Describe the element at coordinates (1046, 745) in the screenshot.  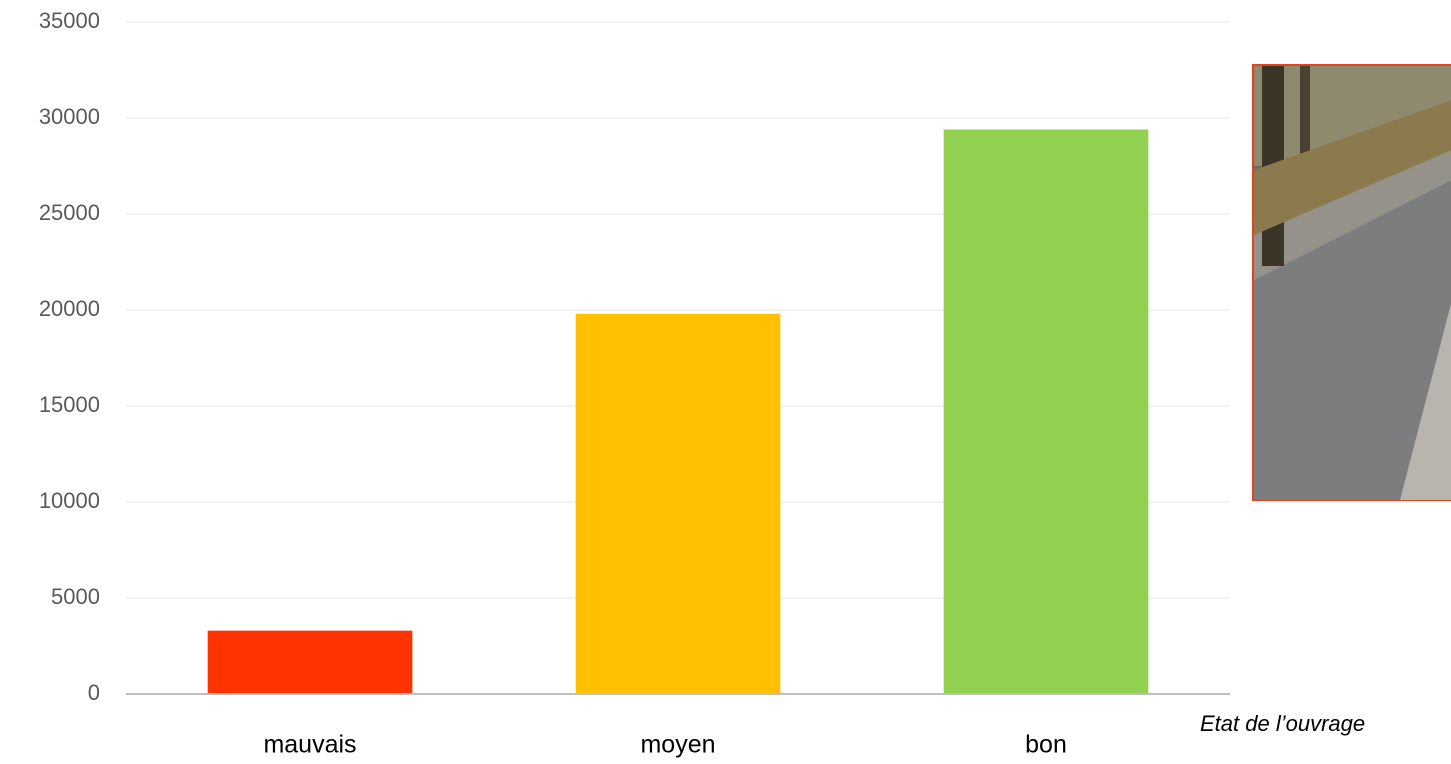
I see `x-tick-label: bon` at that location.